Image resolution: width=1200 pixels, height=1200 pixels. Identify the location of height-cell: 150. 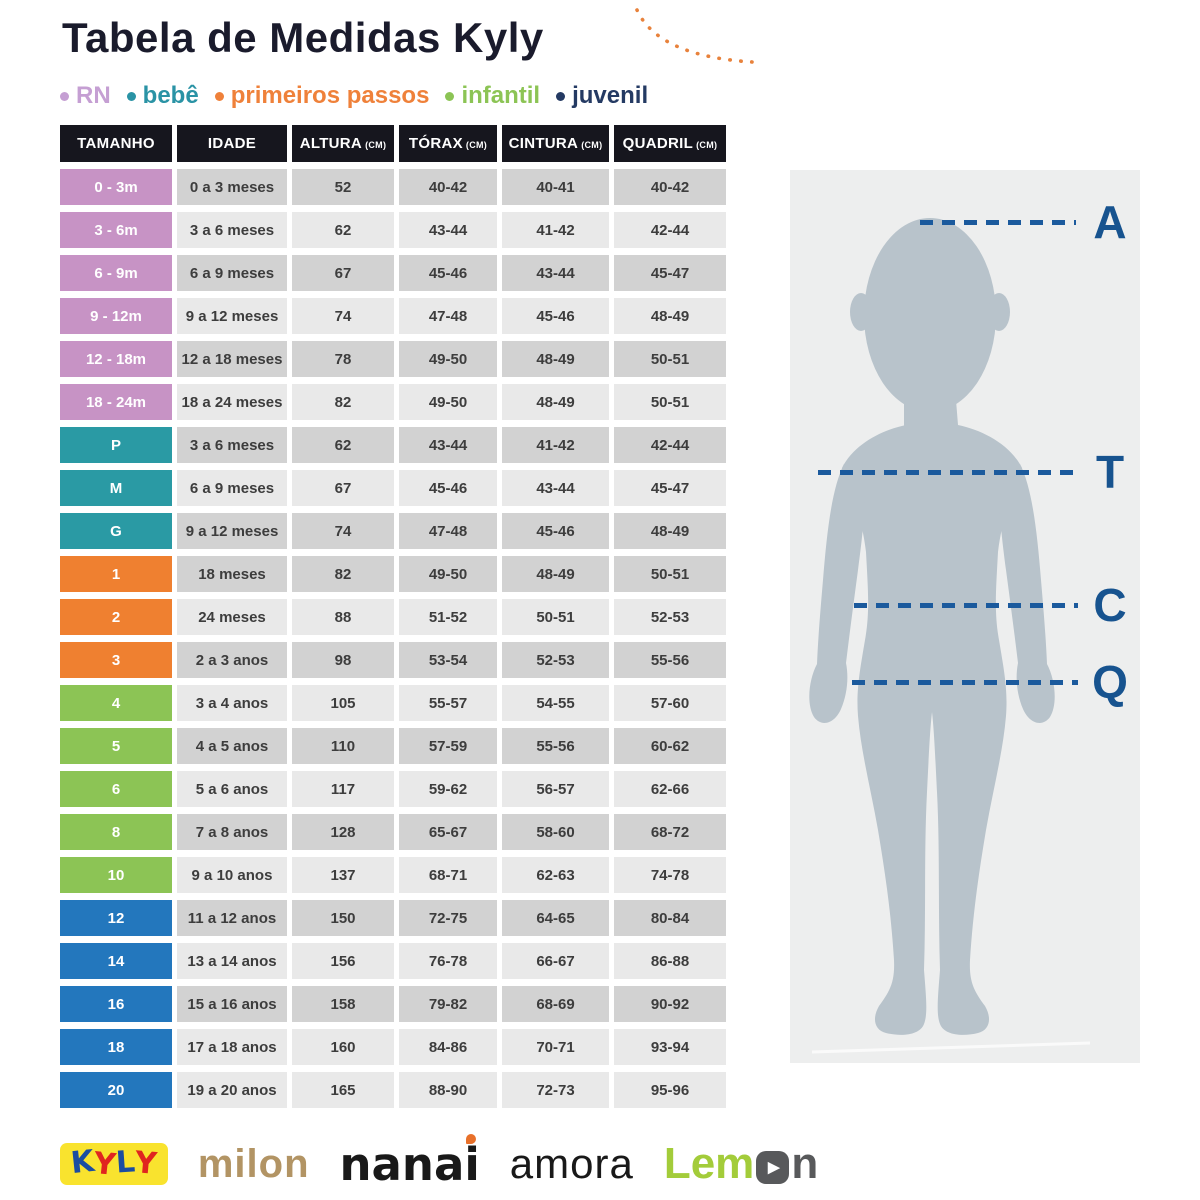
(343, 918).